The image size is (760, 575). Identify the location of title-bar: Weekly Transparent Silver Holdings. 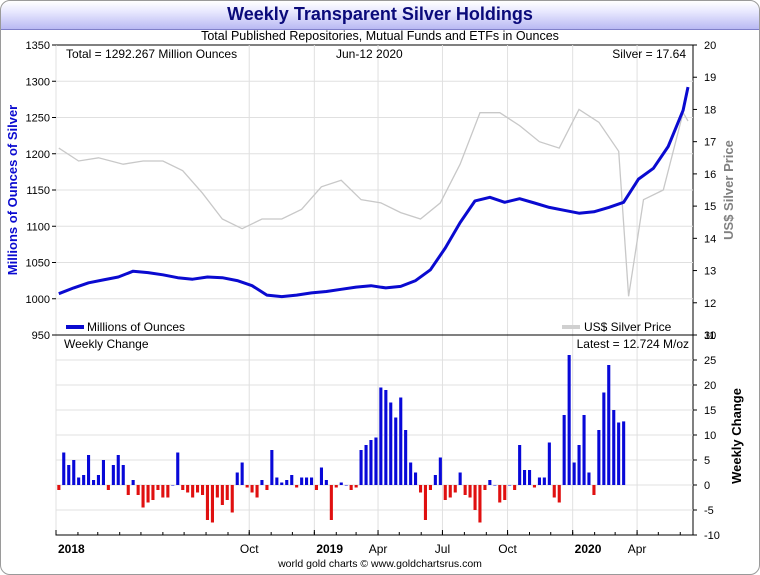
(380, 15).